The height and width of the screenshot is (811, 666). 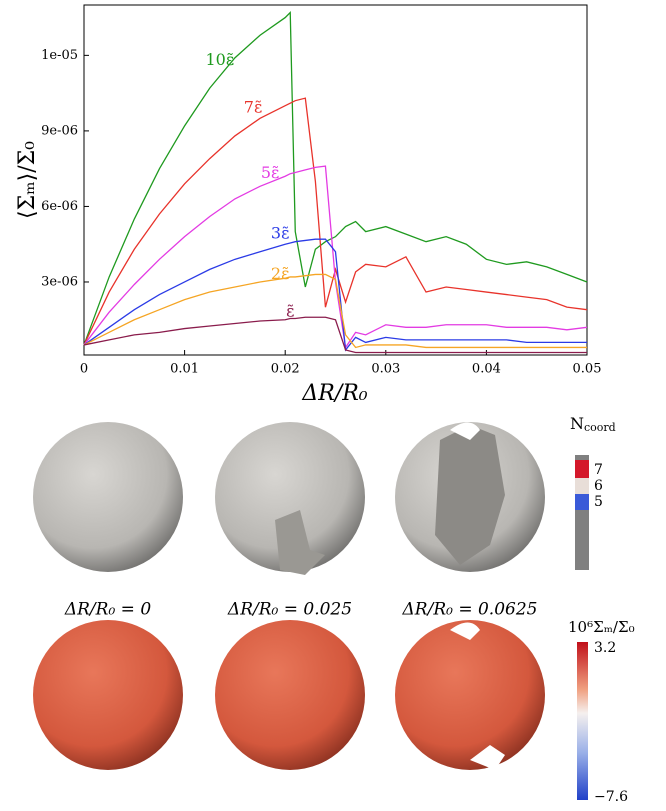 What do you see at coordinates (334, 393) in the screenshot?
I see `x-axis-label: ΔR/R₀` at bounding box center [334, 393].